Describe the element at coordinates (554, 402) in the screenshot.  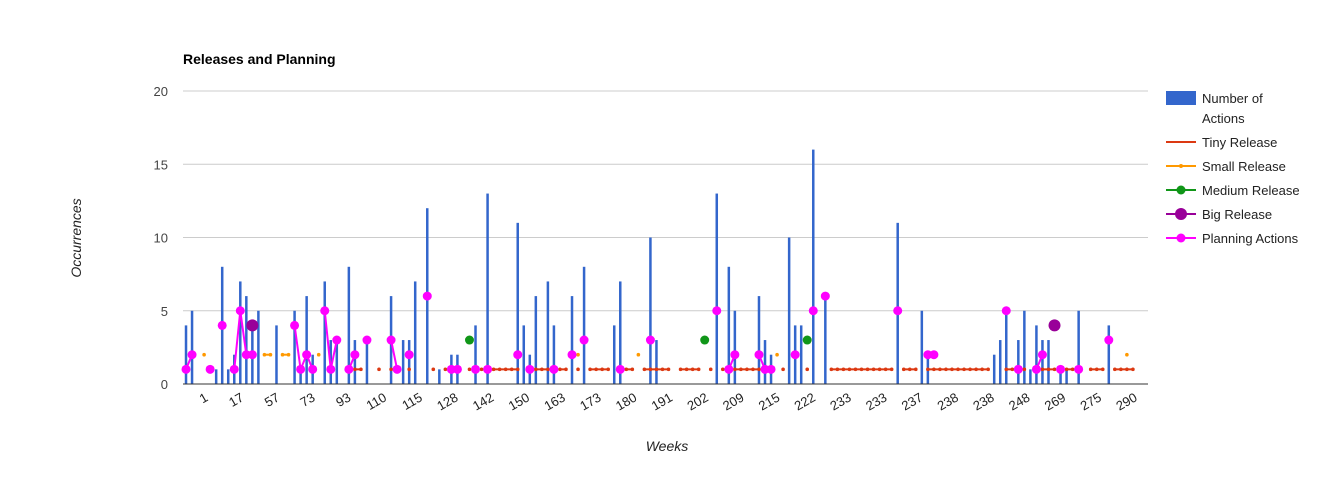
I see `x-tick-label: 163` at that location.